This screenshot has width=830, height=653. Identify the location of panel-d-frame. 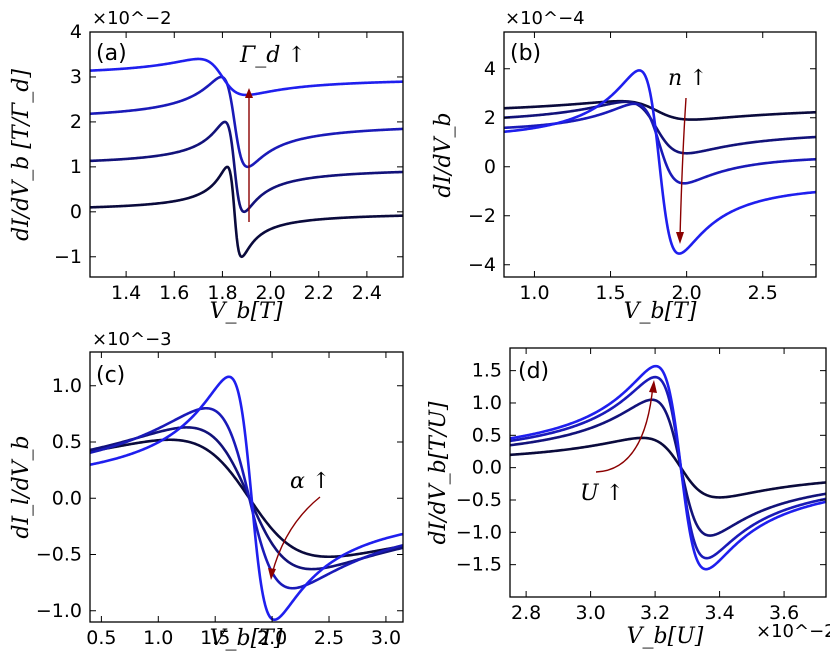
(668, 472).